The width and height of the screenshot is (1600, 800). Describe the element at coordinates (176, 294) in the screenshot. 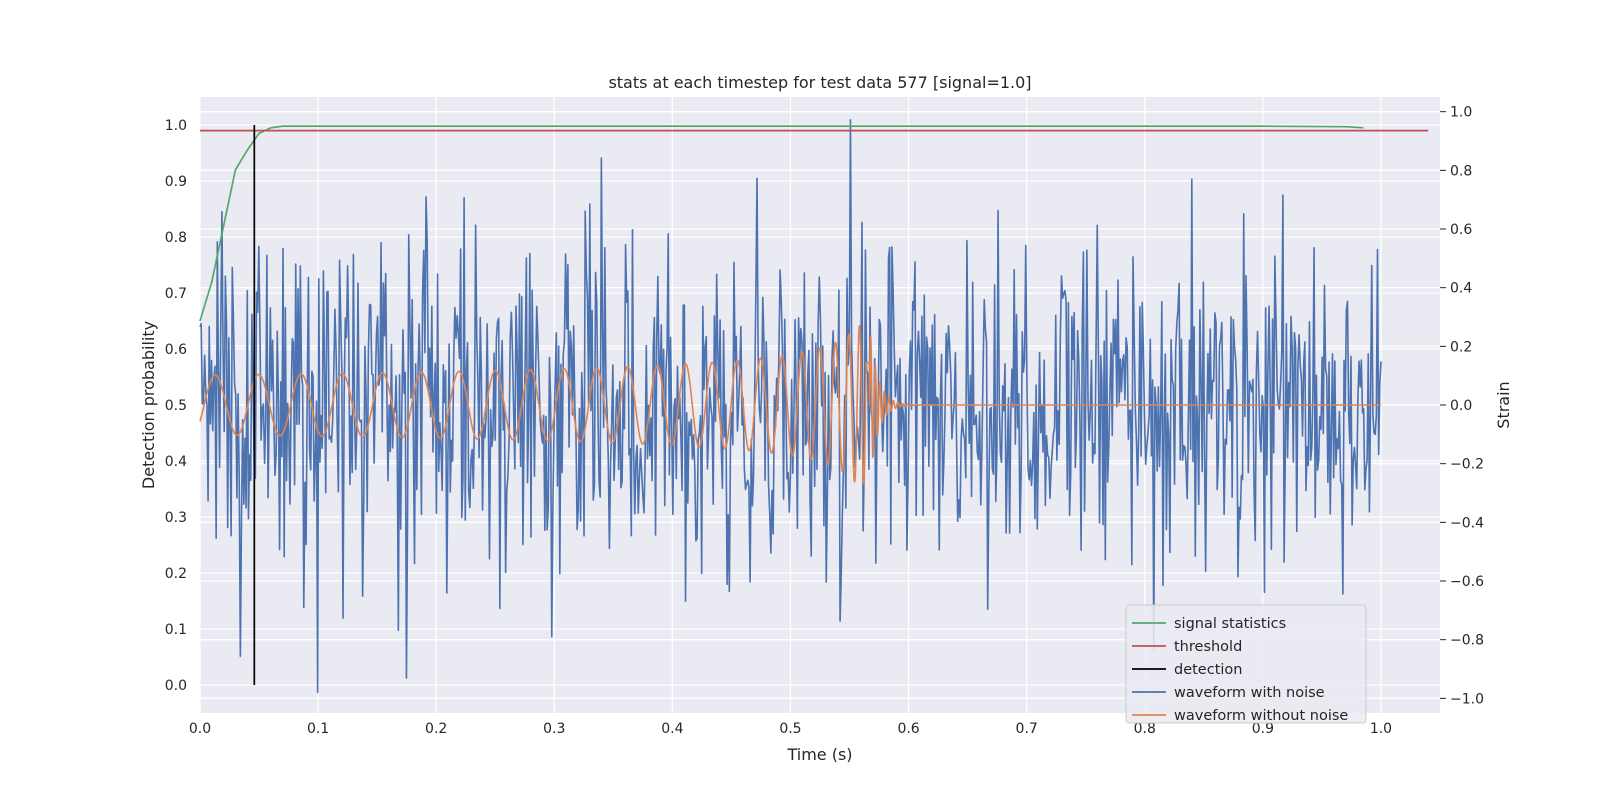

I see `y-left-tick-label: 0.7` at that location.